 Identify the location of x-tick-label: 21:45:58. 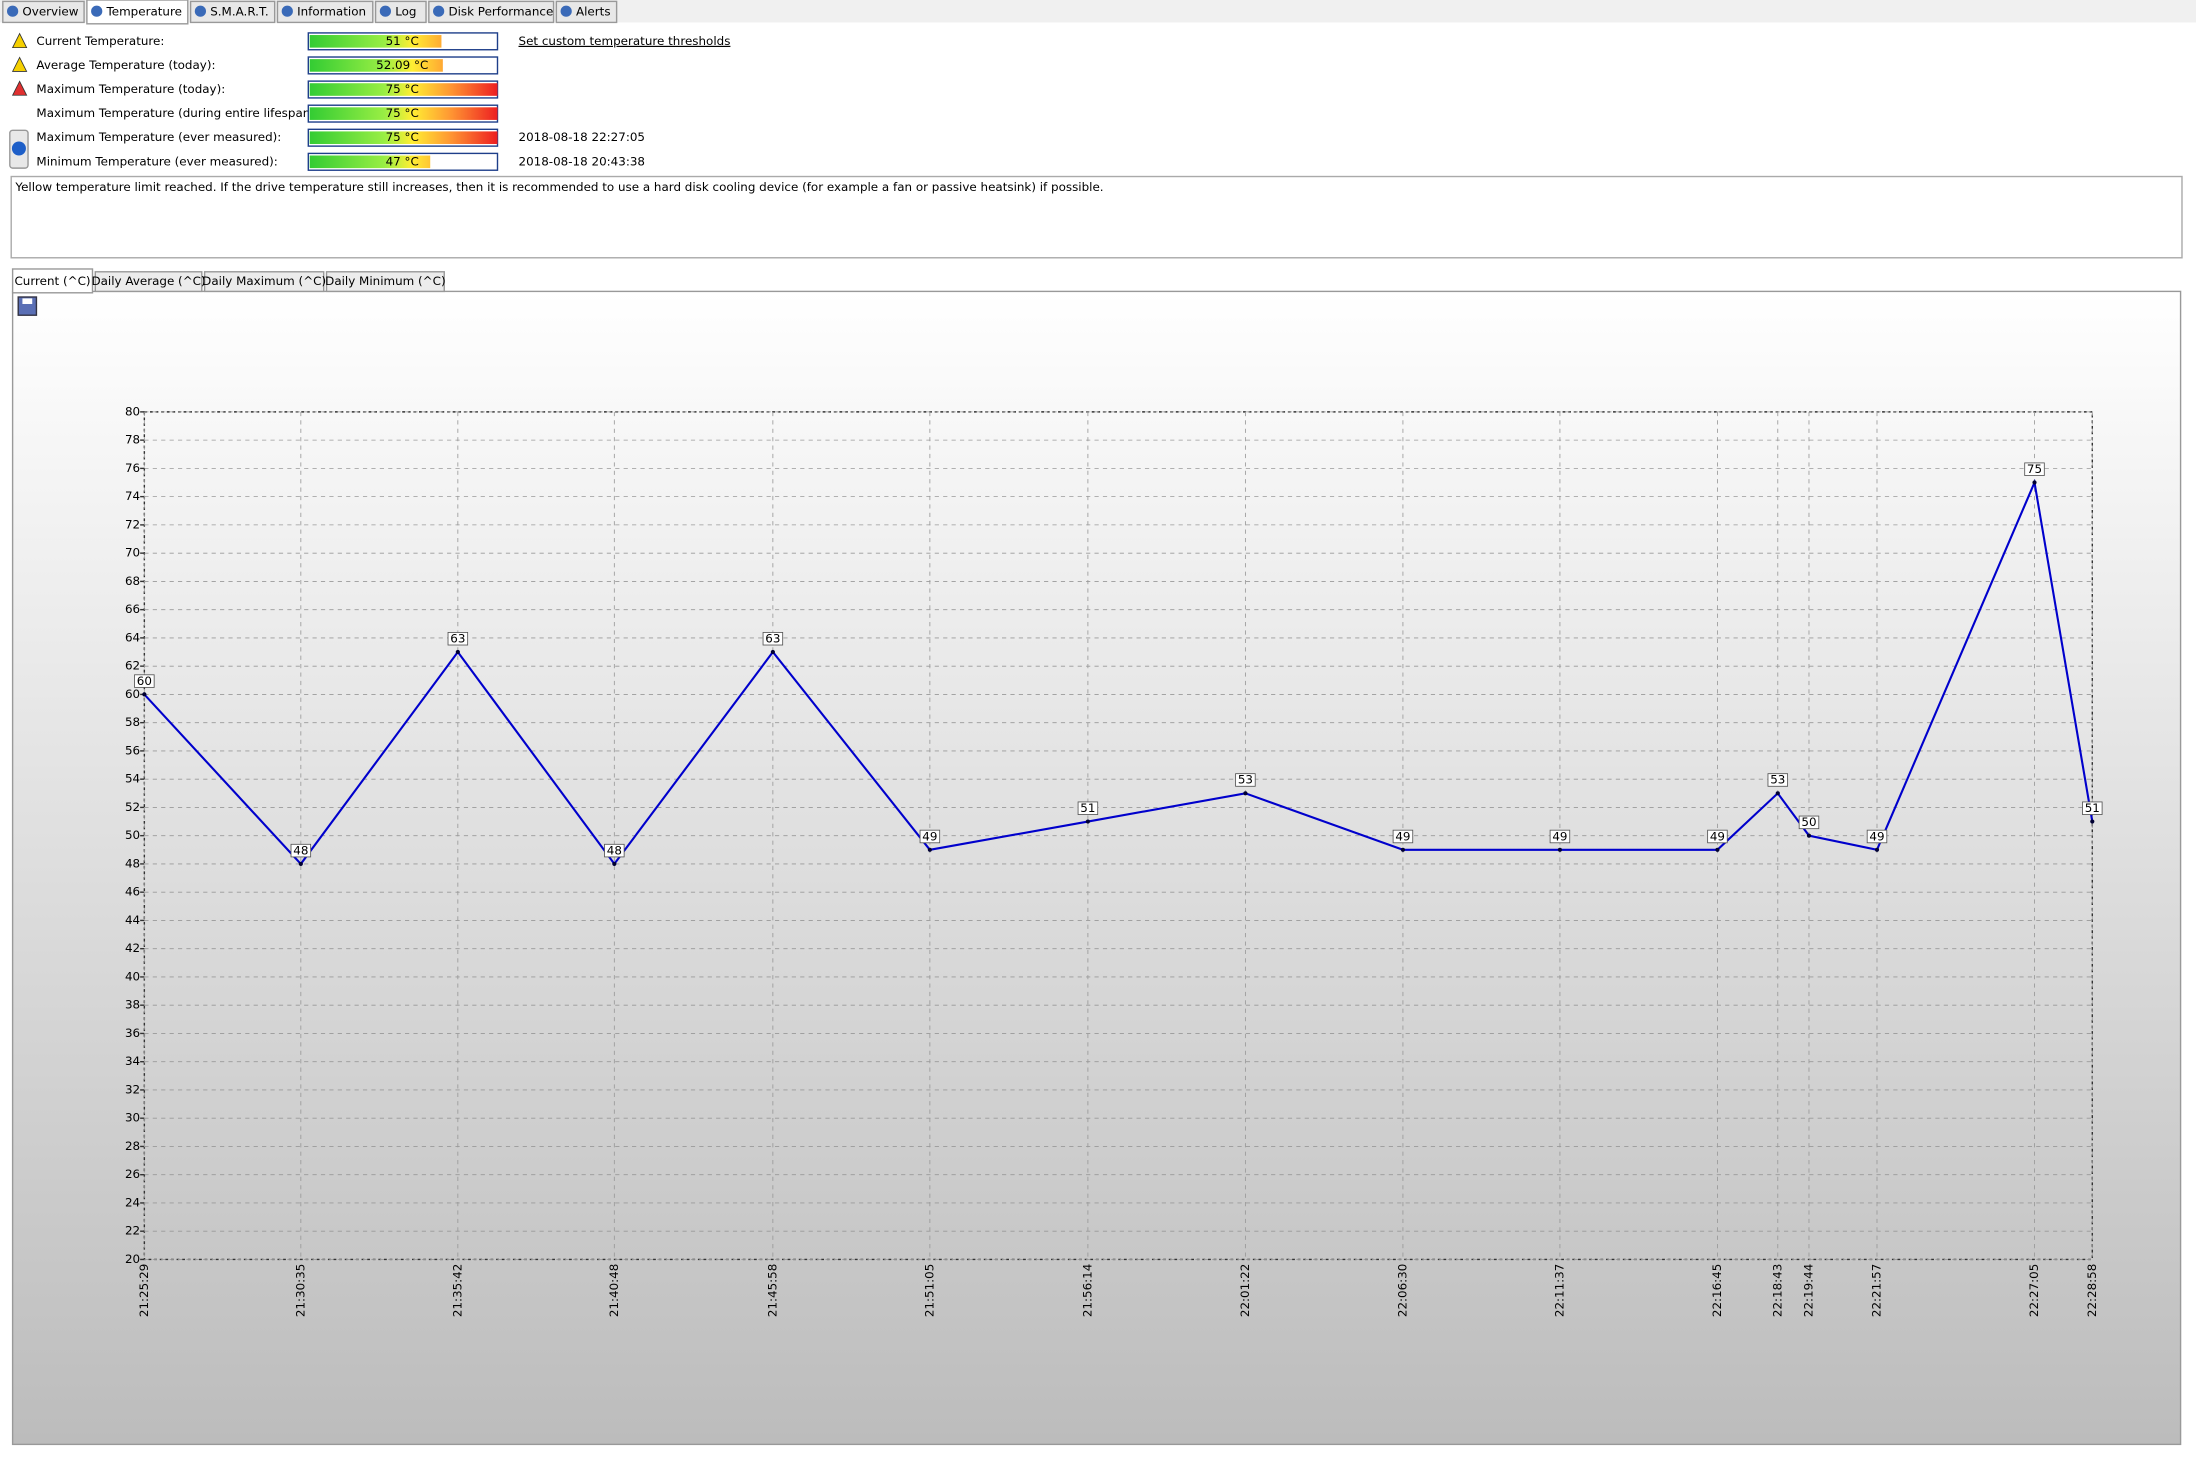
(772, 1290).